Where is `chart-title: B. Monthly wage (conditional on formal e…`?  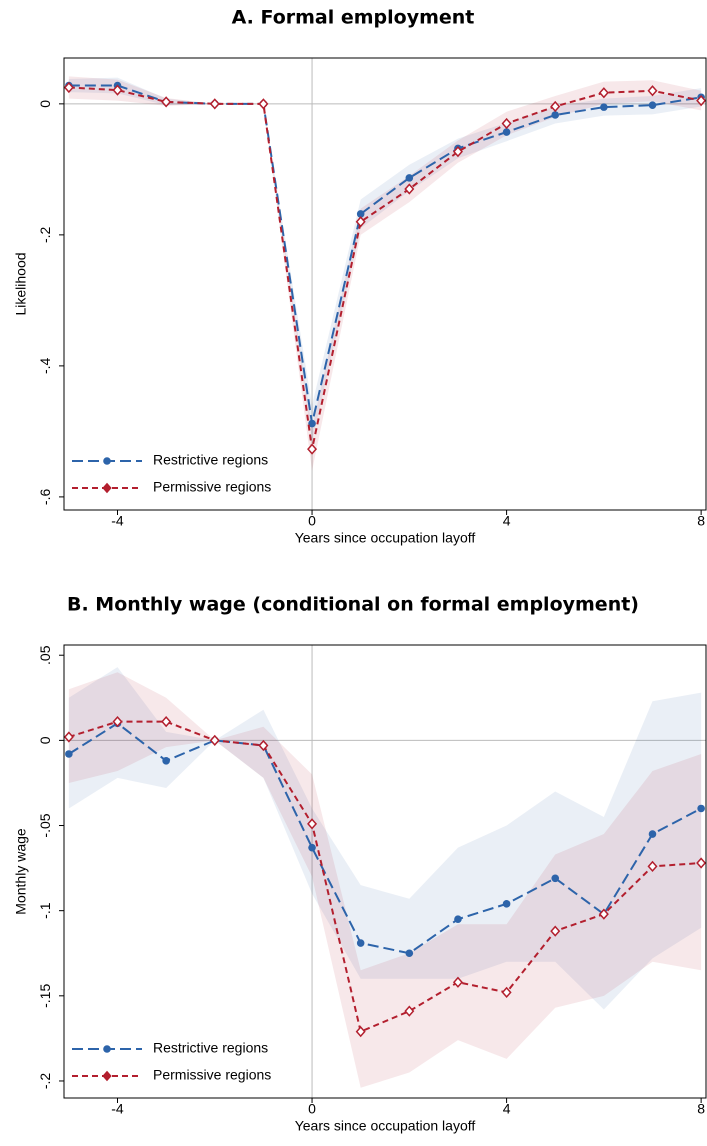 chart-title: B. Monthly wage (conditional on formal e… is located at coordinates (353, 605).